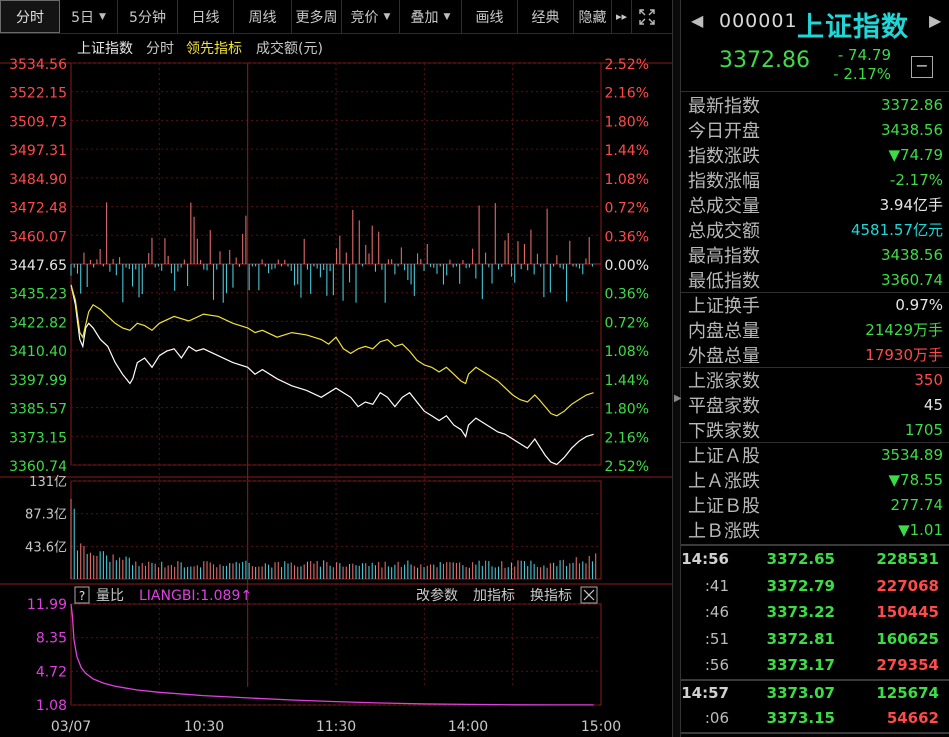 This screenshot has height=737, width=949. Describe the element at coordinates (647, 16) in the screenshot. I see `fullscreen-icon` at that location.